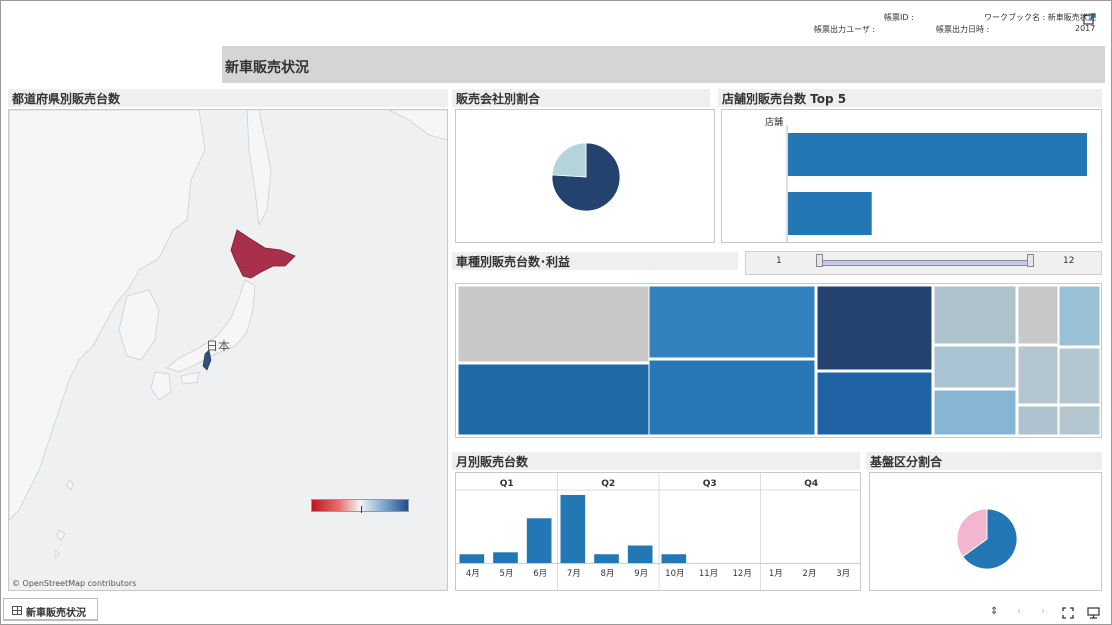  What do you see at coordinates (1019, 611) in the screenshot?
I see `prev-icon: ‹` at bounding box center [1019, 611].